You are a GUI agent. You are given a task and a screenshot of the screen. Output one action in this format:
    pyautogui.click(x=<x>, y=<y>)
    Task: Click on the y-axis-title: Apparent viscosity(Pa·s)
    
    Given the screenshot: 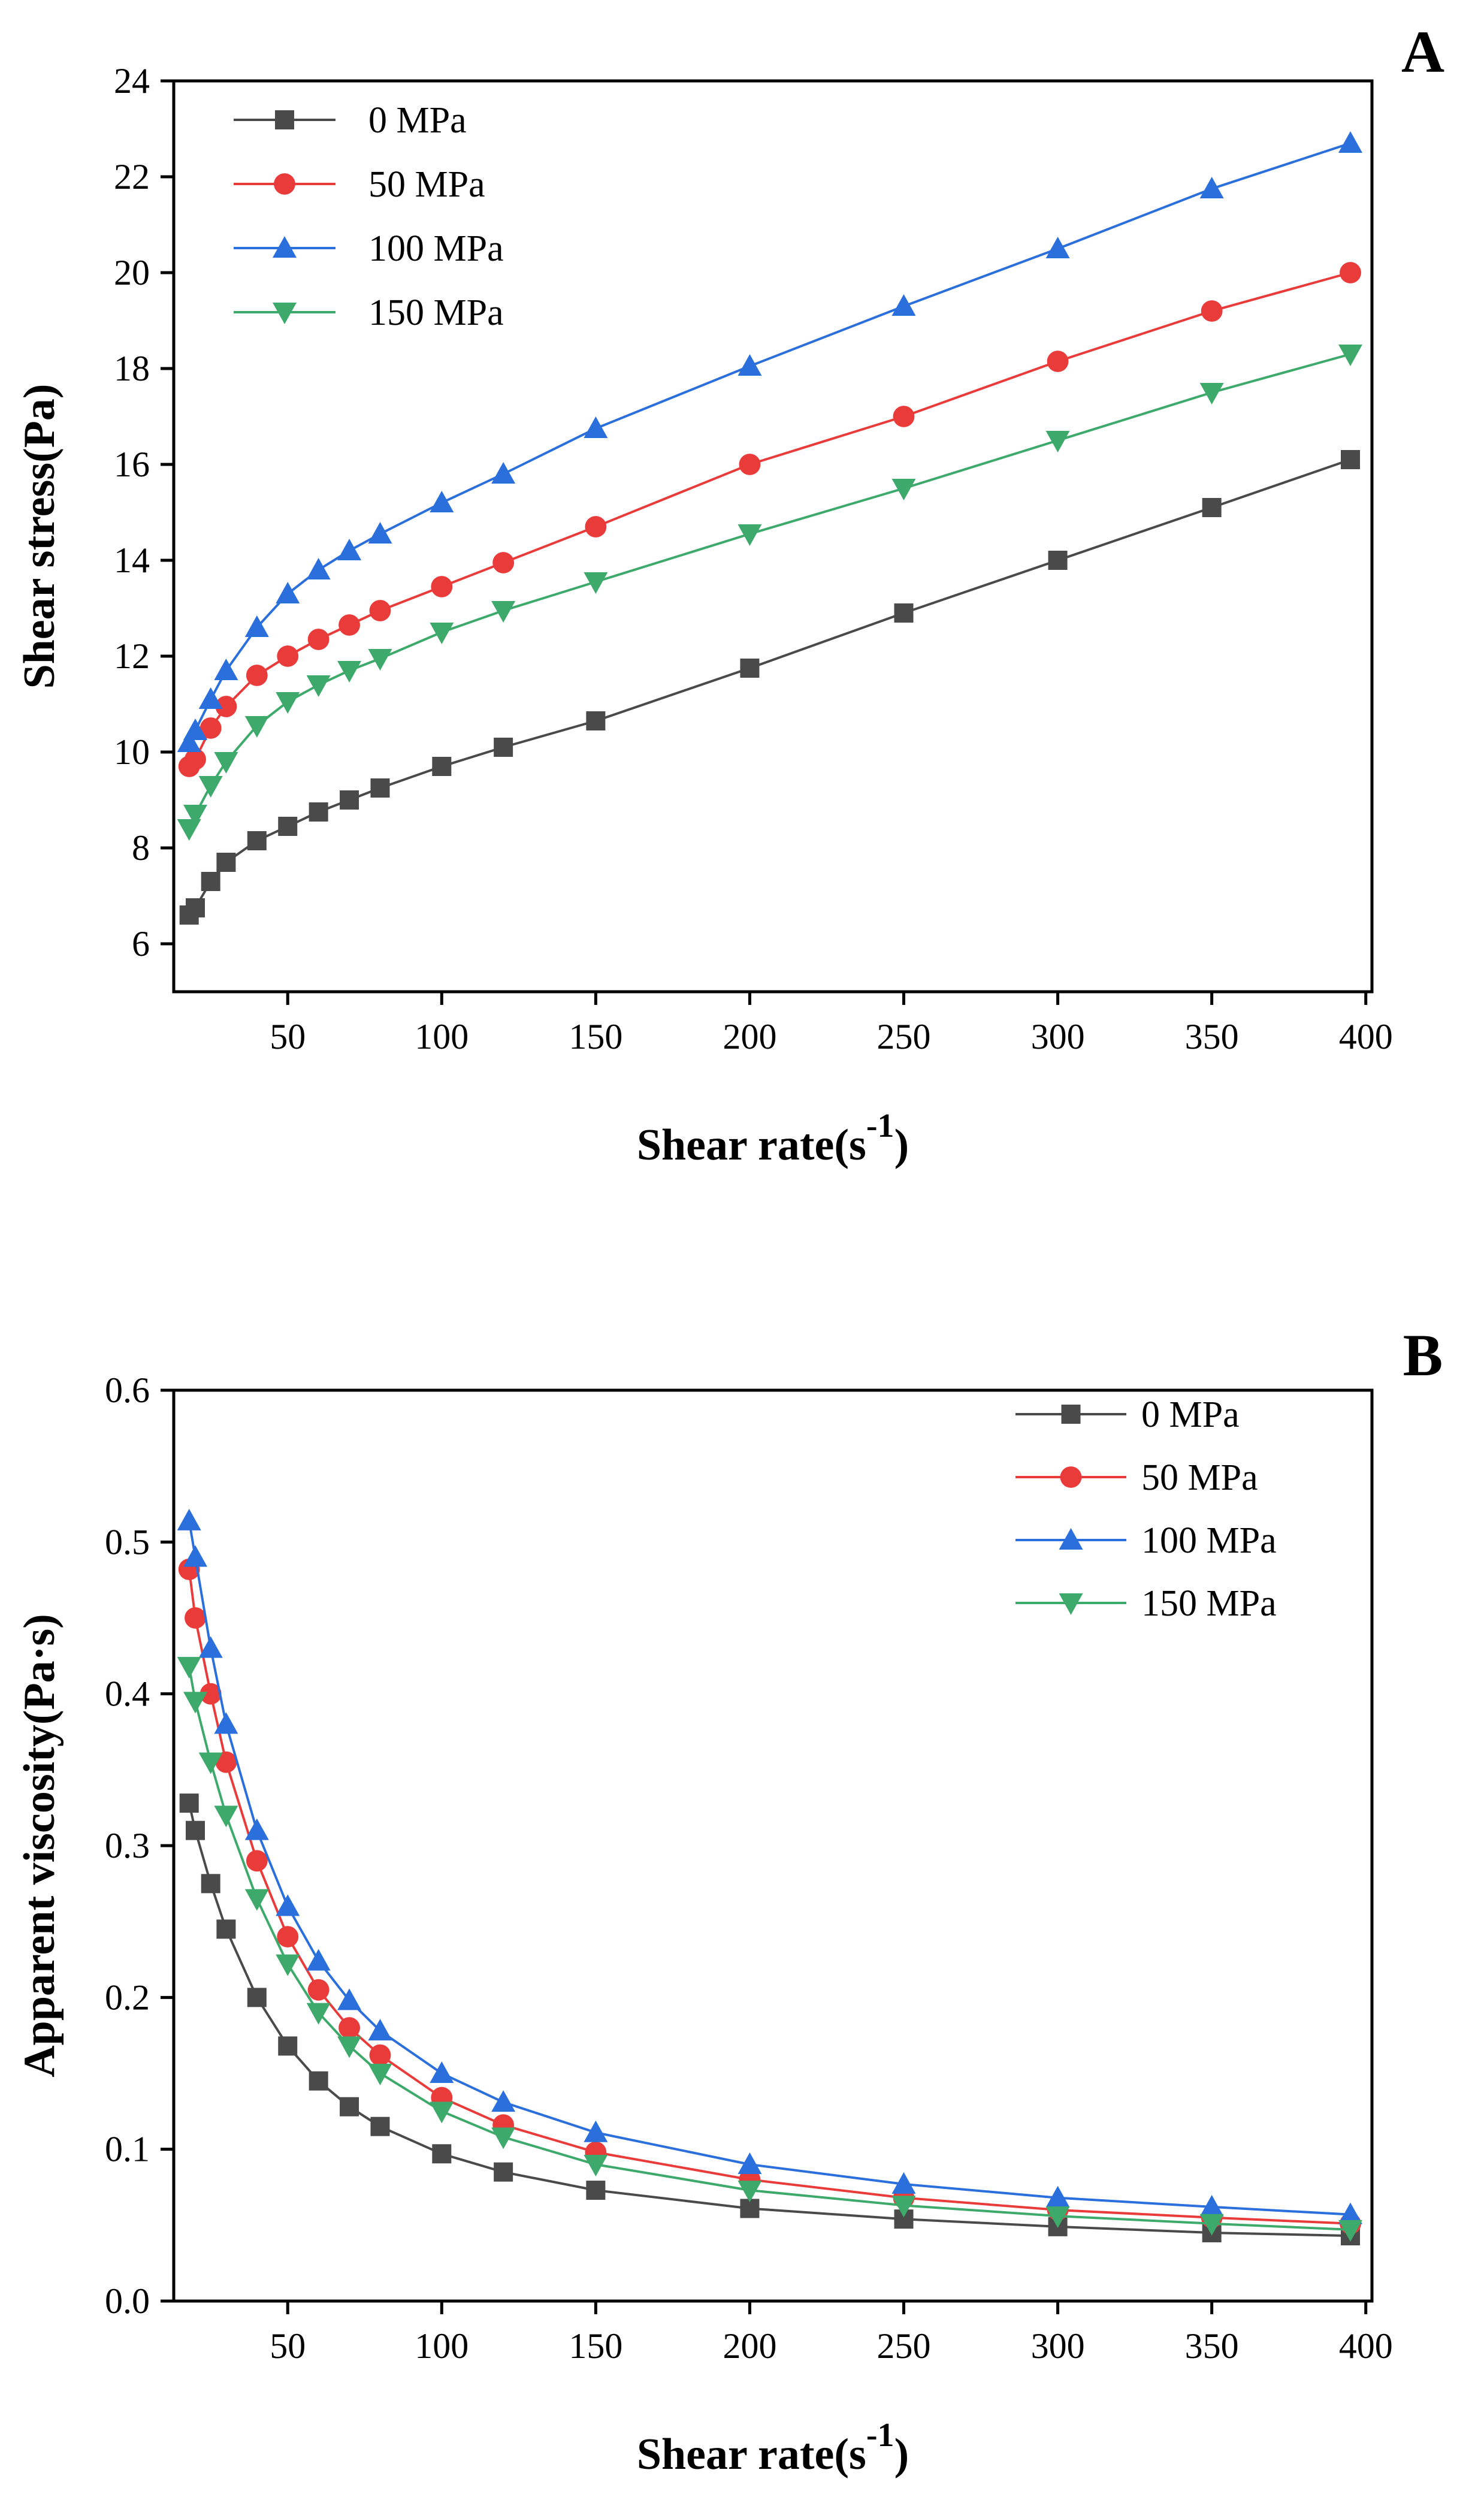 What is the action you would take?
    pyautogui.click(x=39, y=1846)
    